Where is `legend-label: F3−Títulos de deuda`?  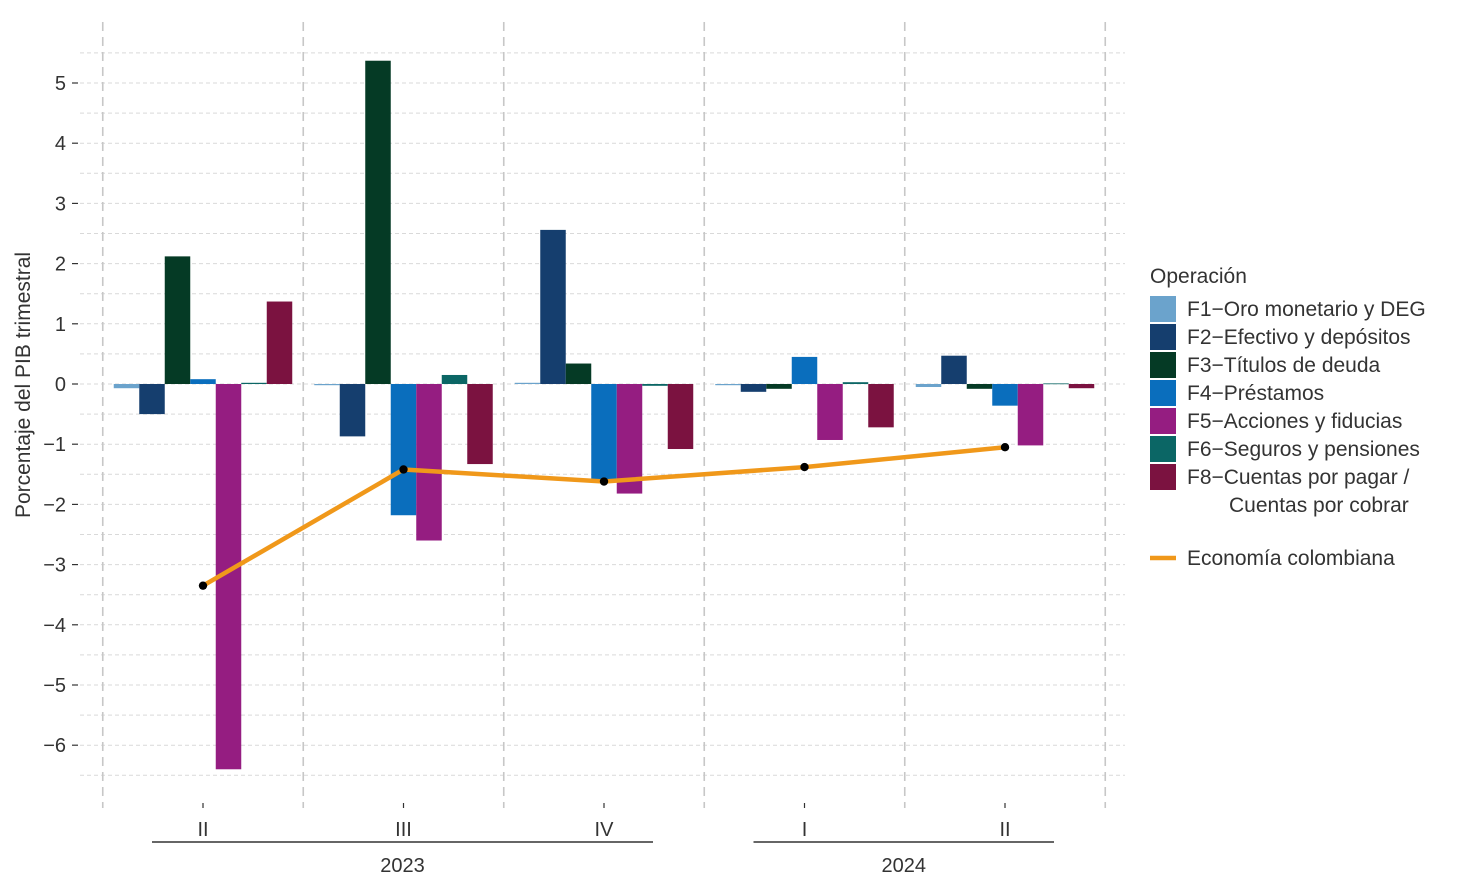
legend-label: F3−Títulos de deuda is located at coordinates (1284, 365).